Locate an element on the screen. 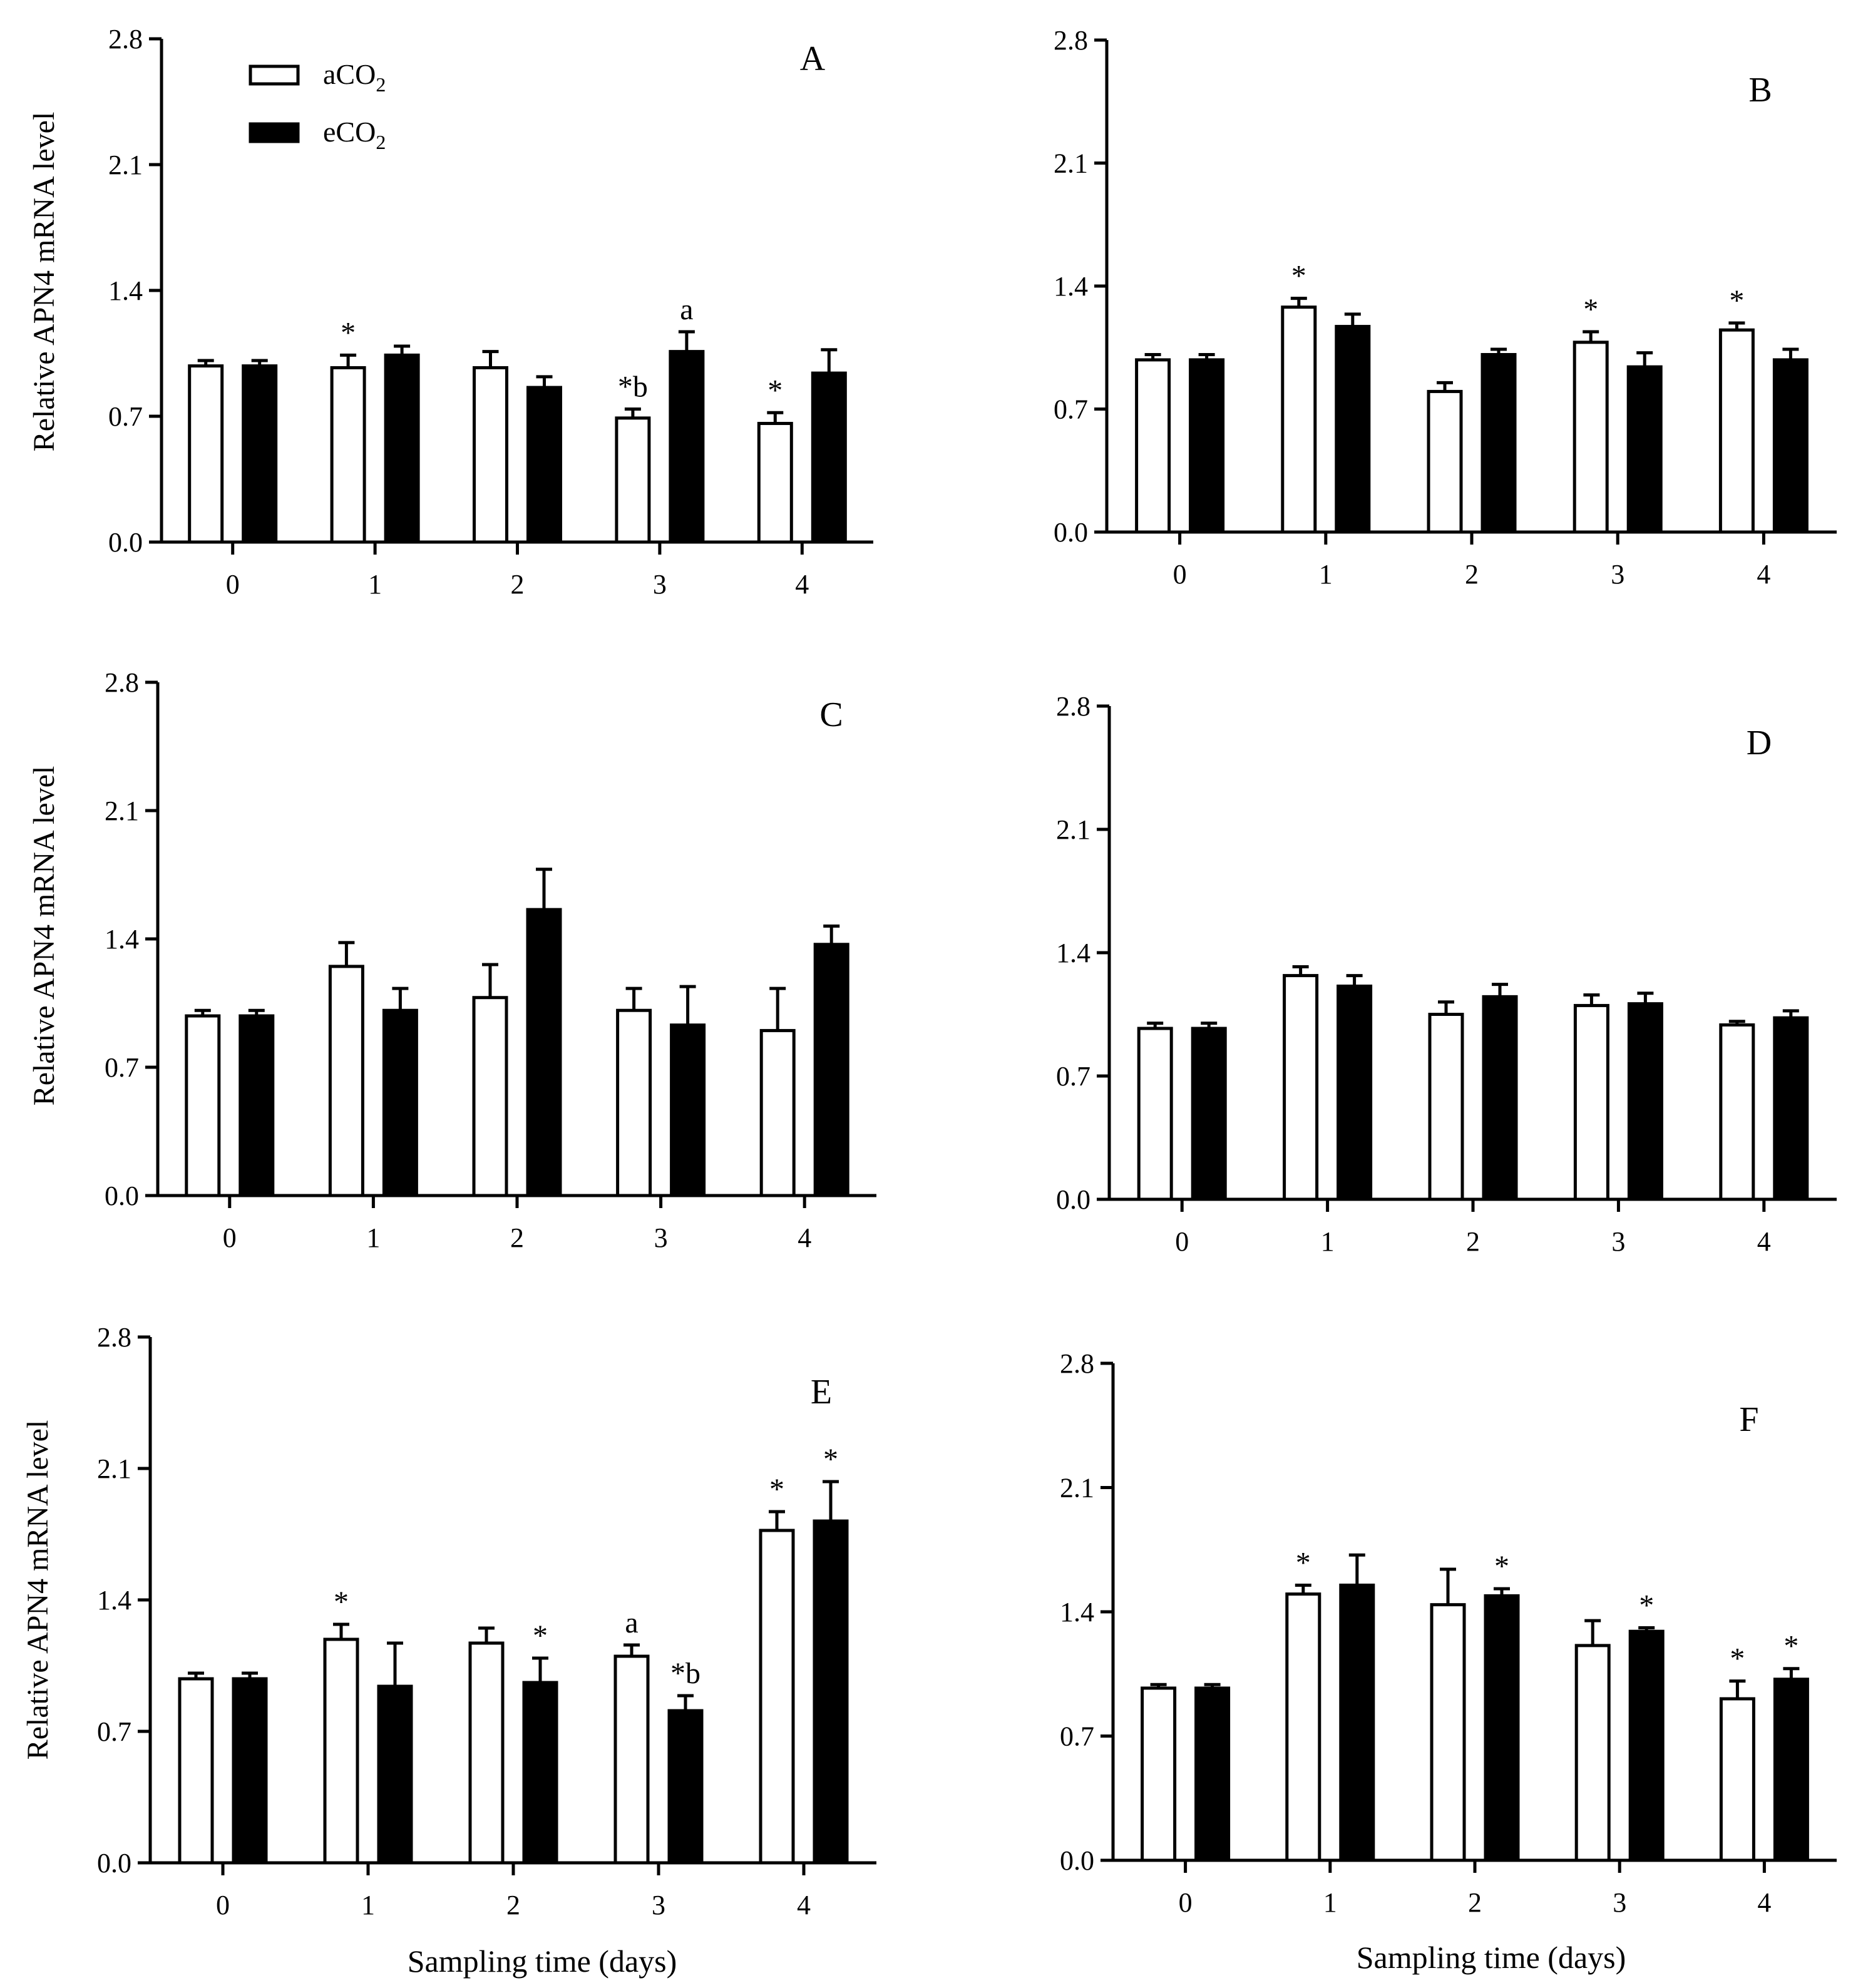  panel-letter-c: C is located at coordinates (831, 714).